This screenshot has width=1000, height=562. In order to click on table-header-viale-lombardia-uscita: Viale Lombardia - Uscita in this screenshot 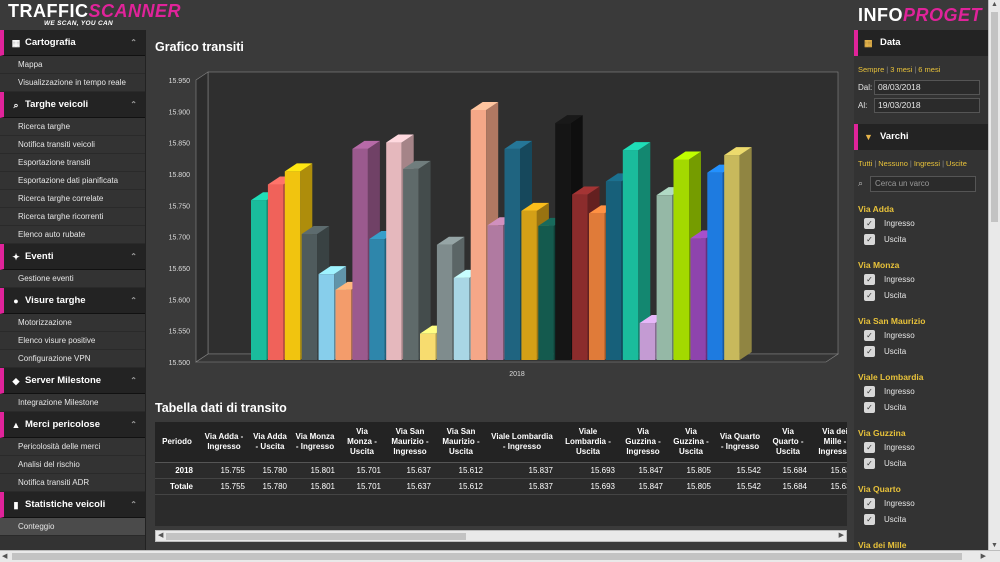, I will do `click(588, 442)`.